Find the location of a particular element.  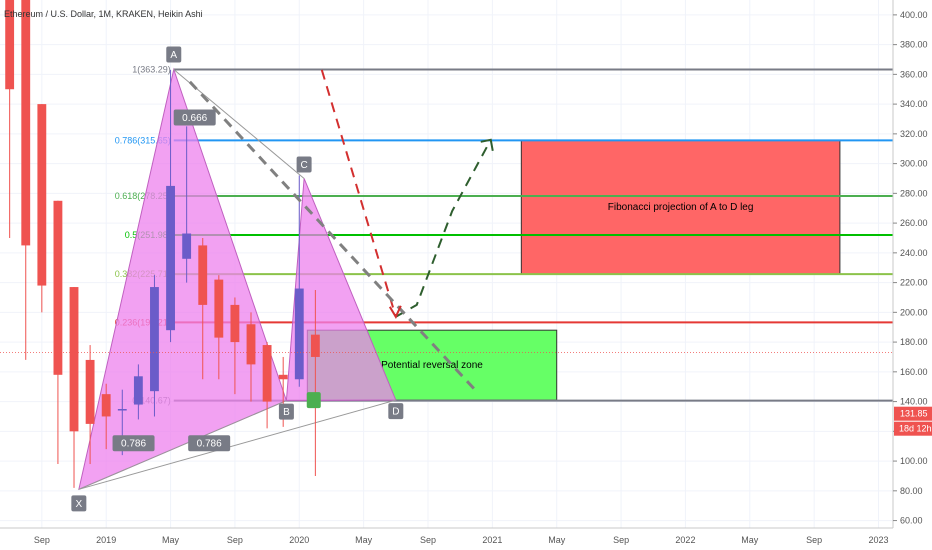

ratio-label-1-text: 0.786 is located at coordinates (133, 444).